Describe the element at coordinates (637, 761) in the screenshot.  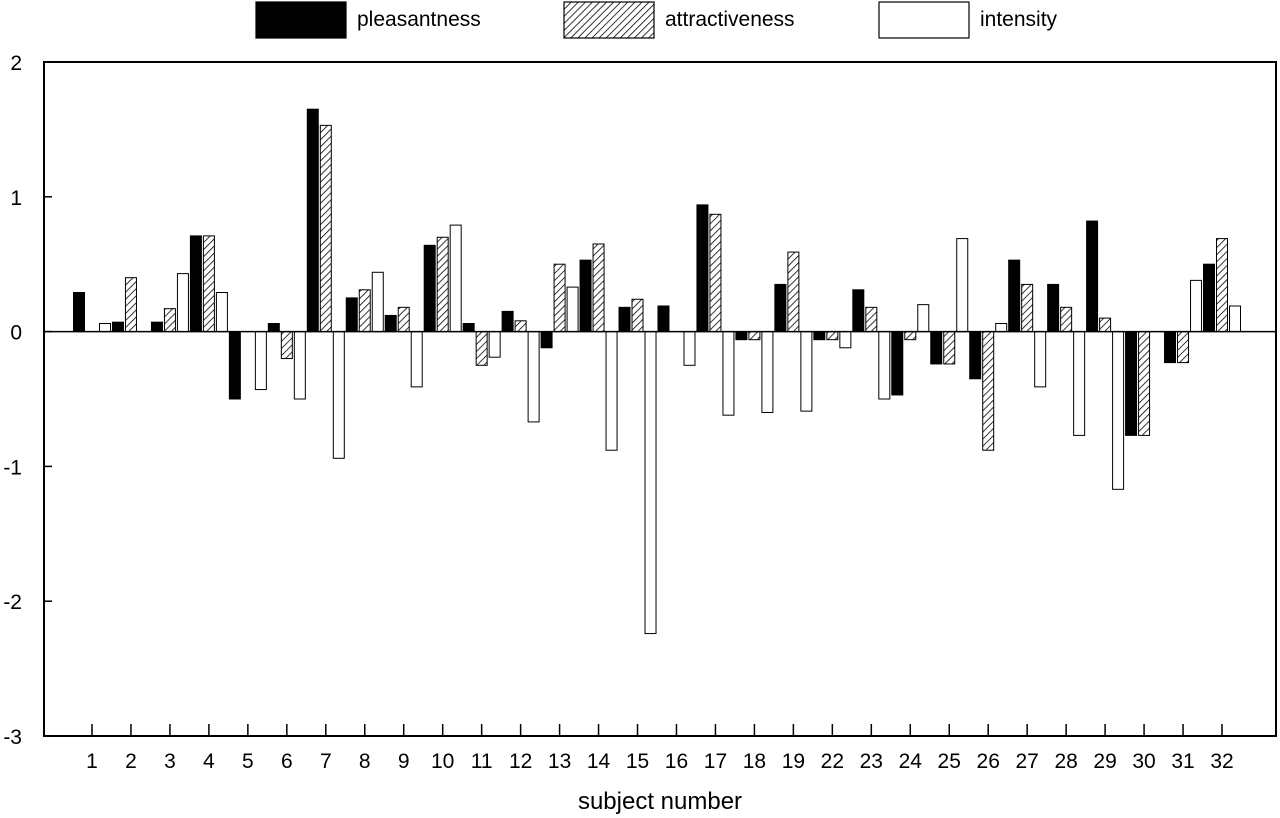
I see `x-tick-label: 15` at that location.